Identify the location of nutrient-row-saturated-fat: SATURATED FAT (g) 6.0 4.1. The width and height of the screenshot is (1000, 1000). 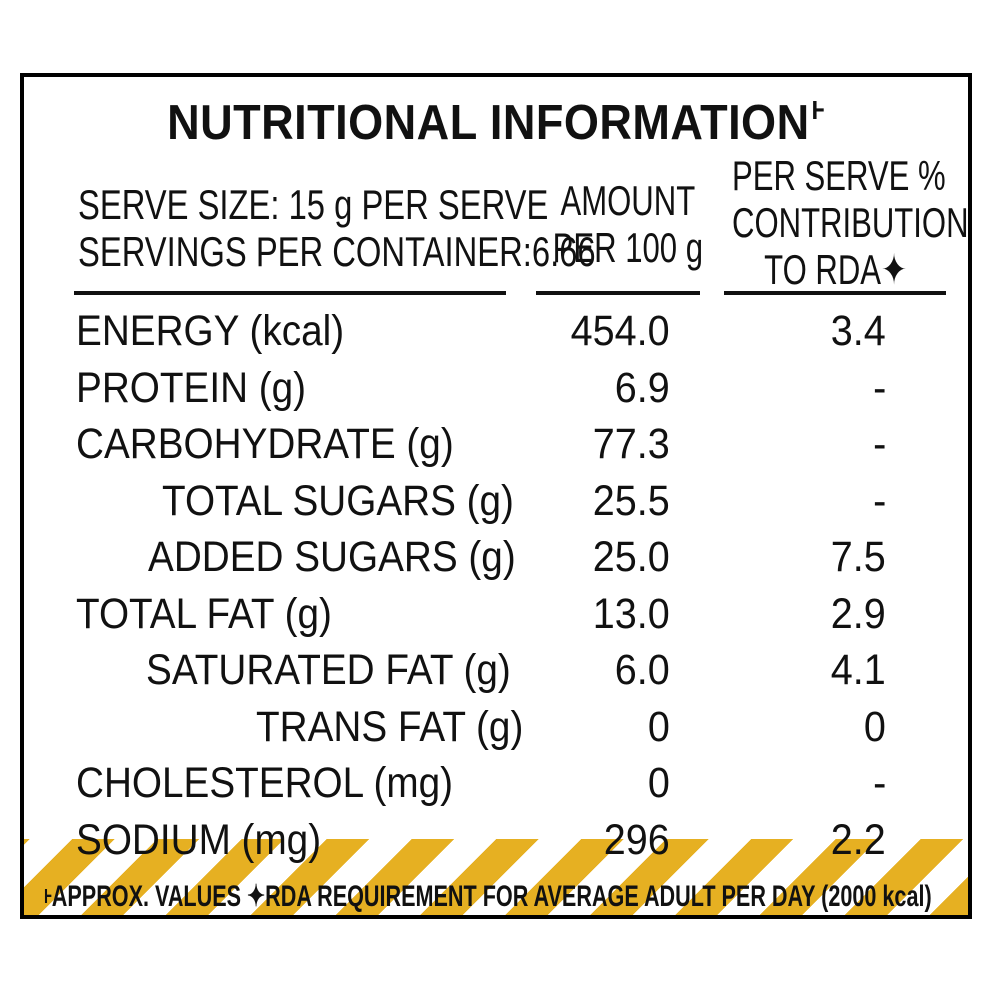
(496, 670).